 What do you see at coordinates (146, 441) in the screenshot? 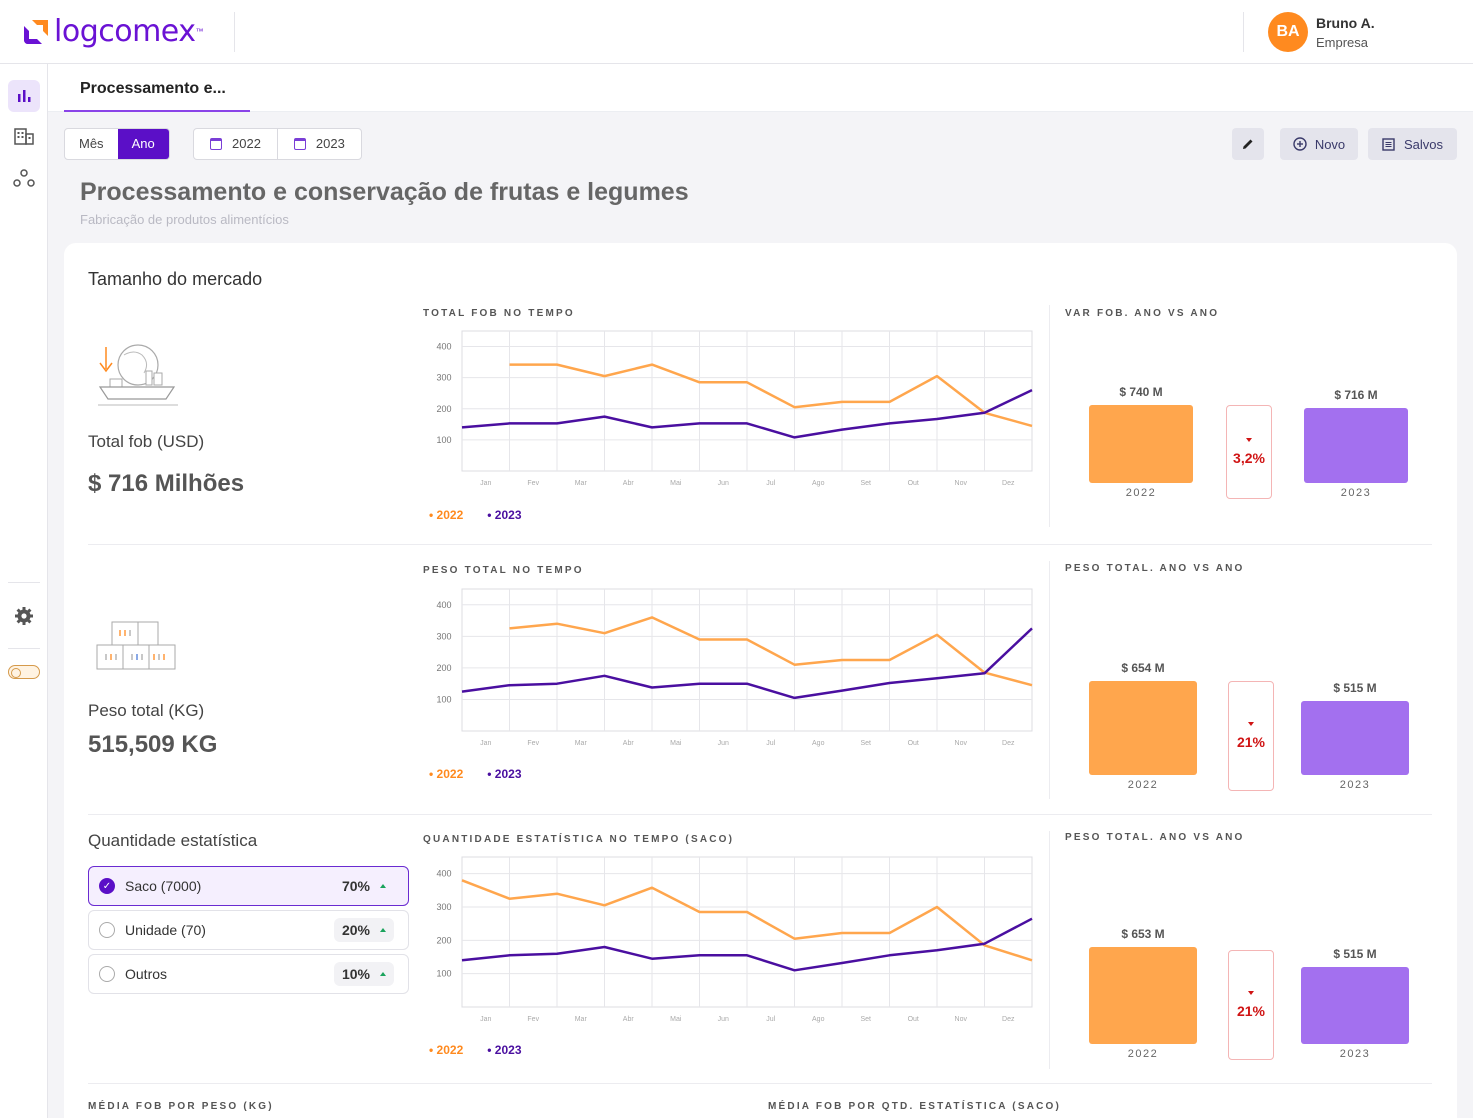
I see `fob-label: Total fob (USD)` at bounding box center [146, 441].